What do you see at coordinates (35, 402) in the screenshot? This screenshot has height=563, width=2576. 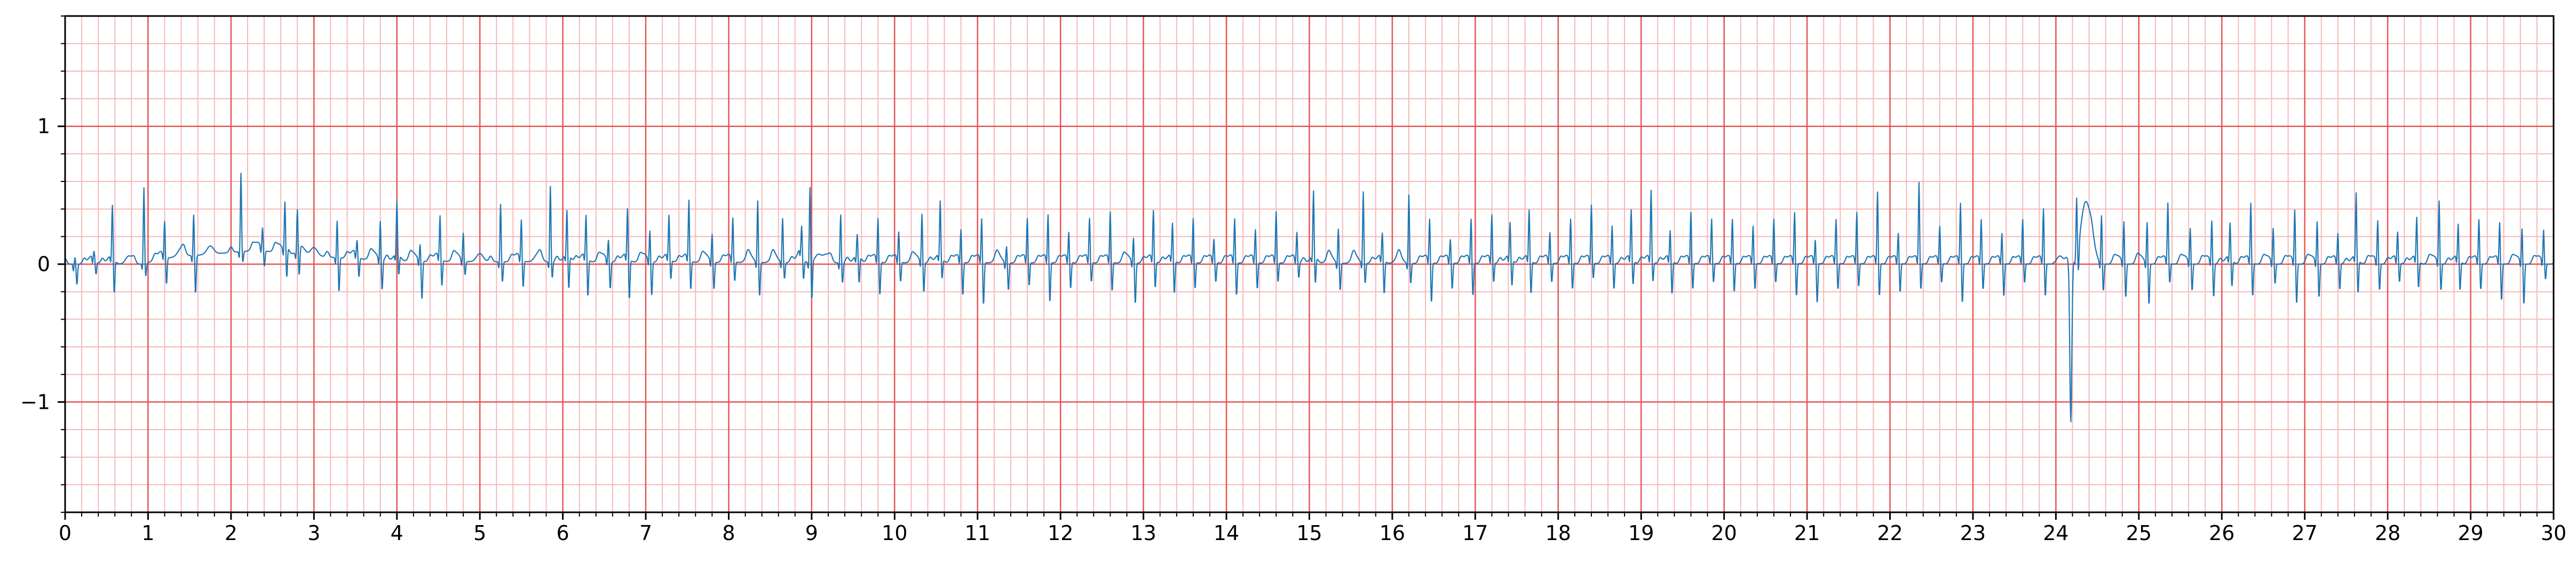 I see `y-tick-label: −1` at bounding box center [35, 402].